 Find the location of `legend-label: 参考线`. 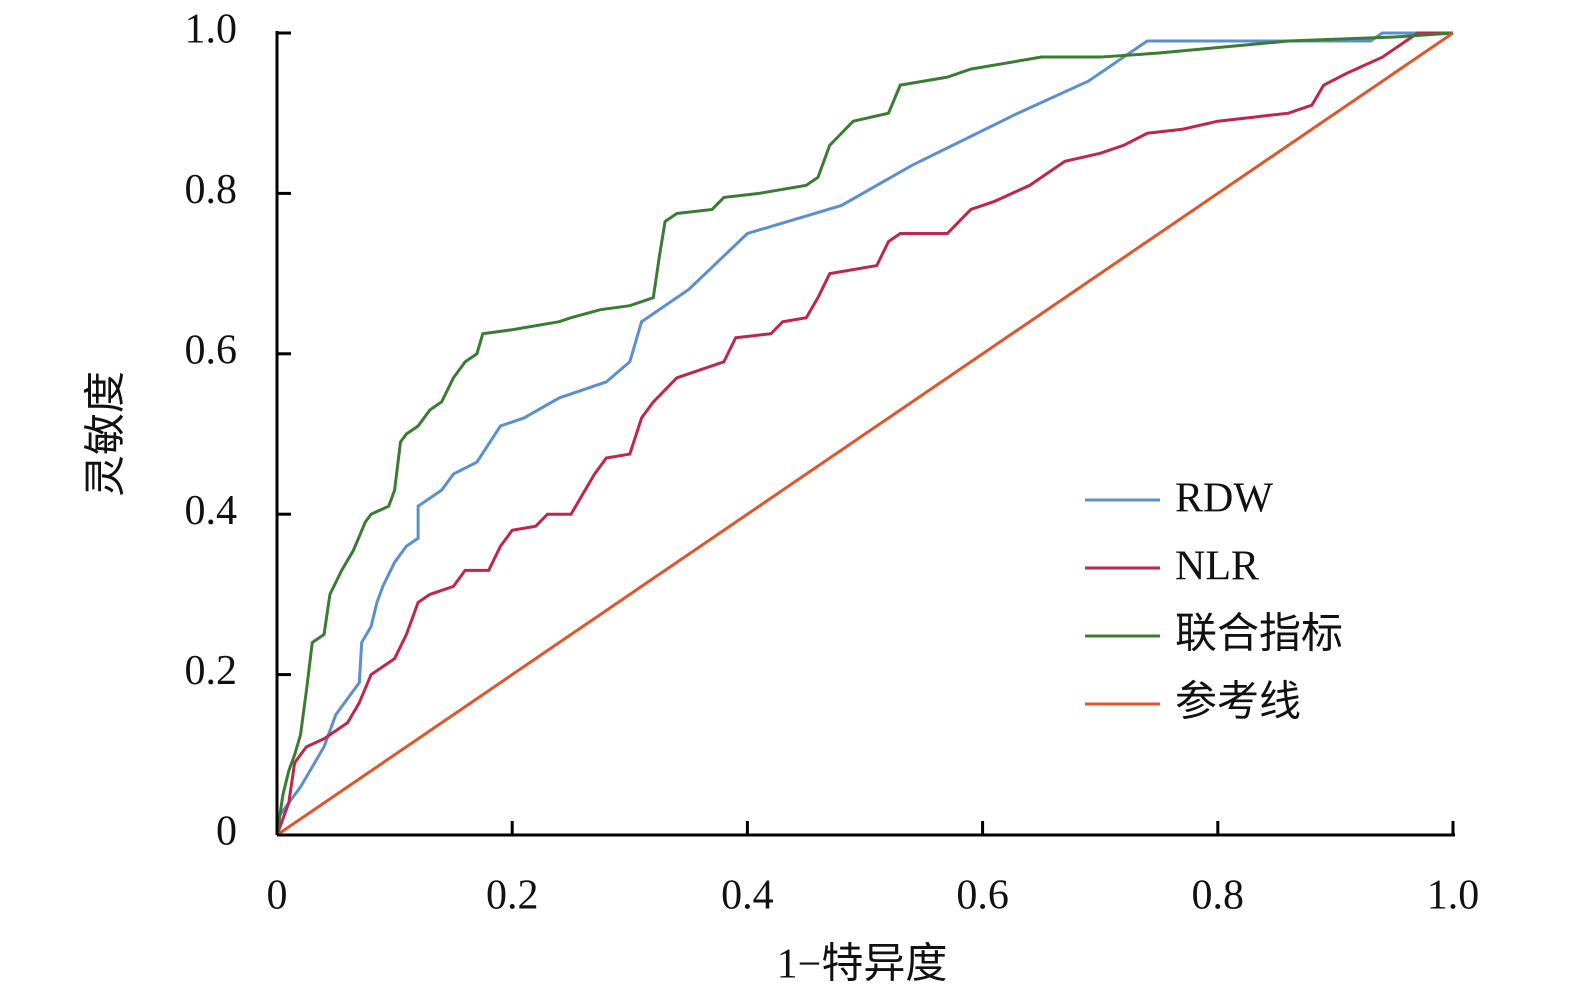

legend-label: 参考线 is located at coordinates (1238, 702).